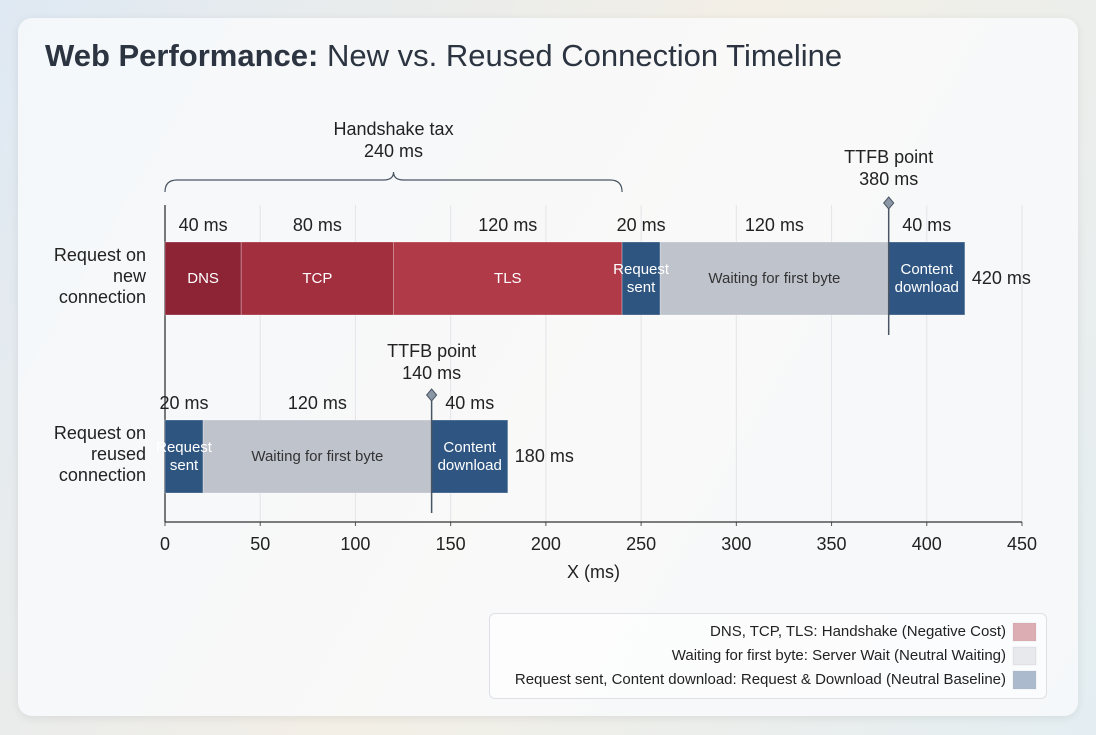 Image resolution: width=1096 pixels, height=735 pixels. I want to click on annotation-brace, so click(393, 182).